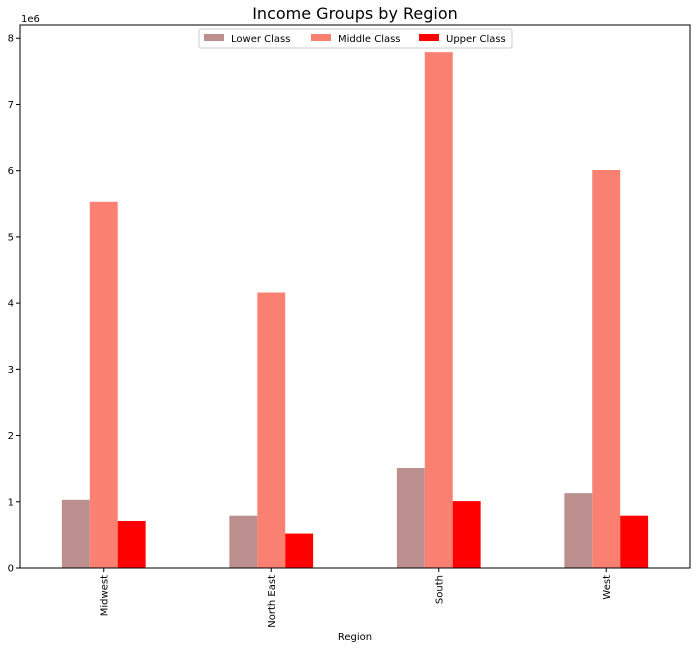 The image size is (697, 649). I want to click on y-axis: 0 1 2 3 4 5 6 7 8, so click(14, 304).